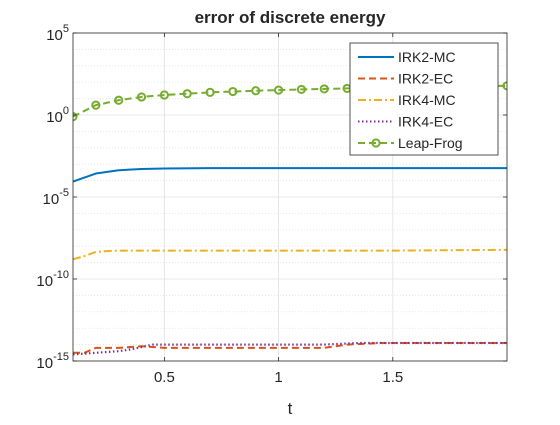 The width and height of the screenshot is (560, 425). I want to click on legend-item-irk2-mc: IRK2-MC, so click(407, 57).